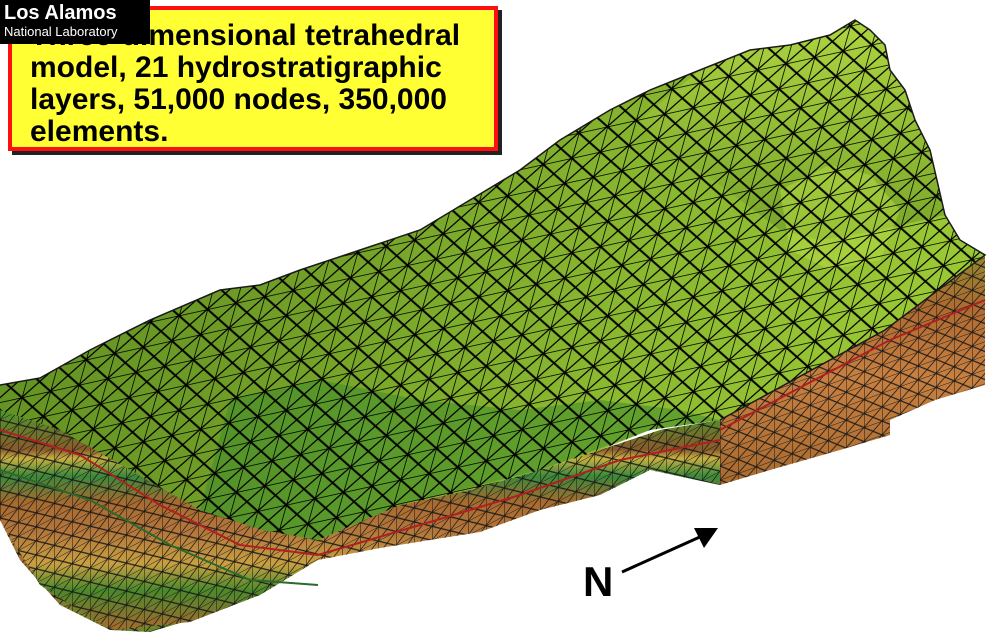 Image resolution: width=990 pixels, height=640 pixels. Describe the element at coordinates (669, 551) in the screenshot. I see `north-arrow` at that location.